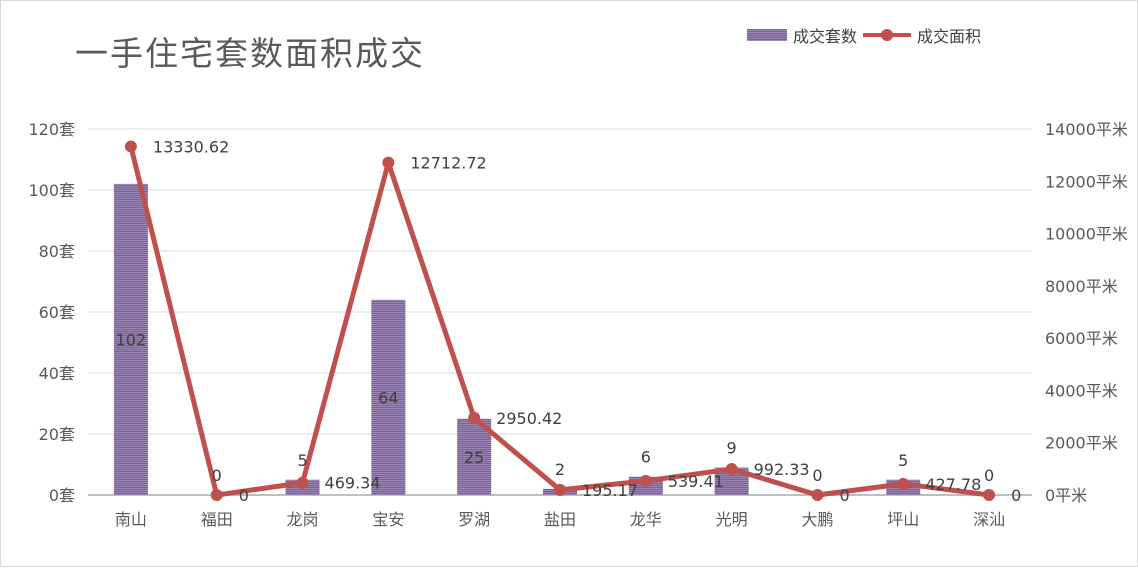 The image size is (1138, 568). What do you see at coordinates (303, 519) in the screenshot?
I see `x-tick-label: 龙岗` at bounding box center [303, 519].